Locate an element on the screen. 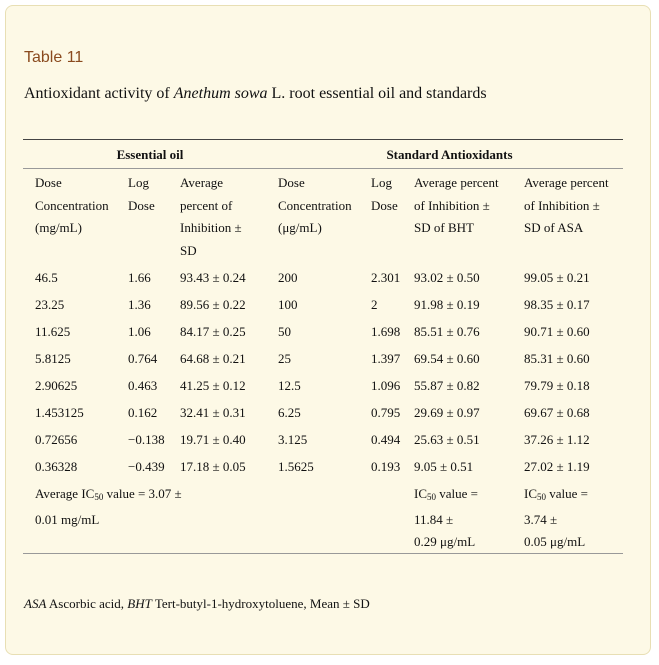 This screenshot has width=659, height=665. cell-eo-dose: 46.5 is located at coordinates (46, 277).